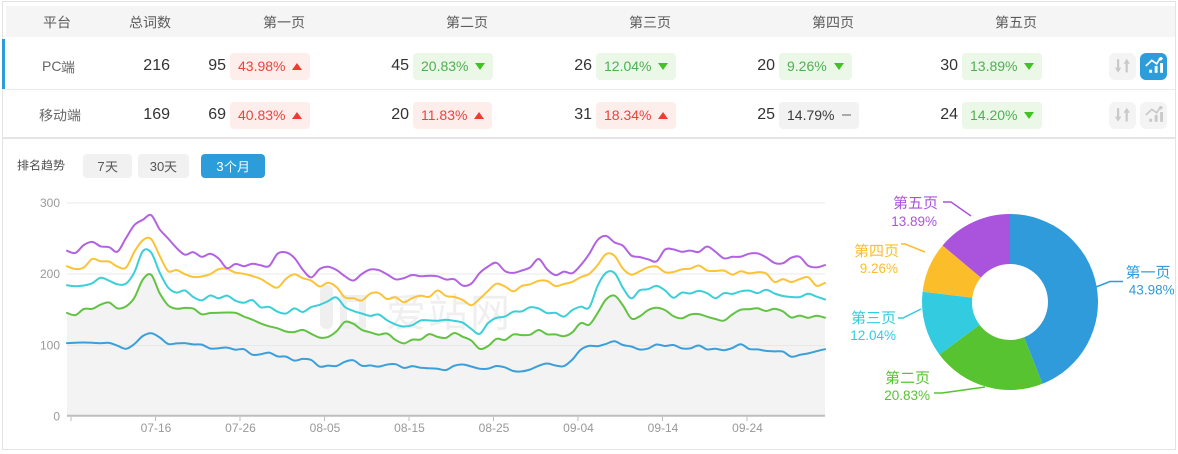 Image resolution: width=1178 pixels, height=454 pixels. I want to click on svg-text: 12.04%, so click(873, 335).